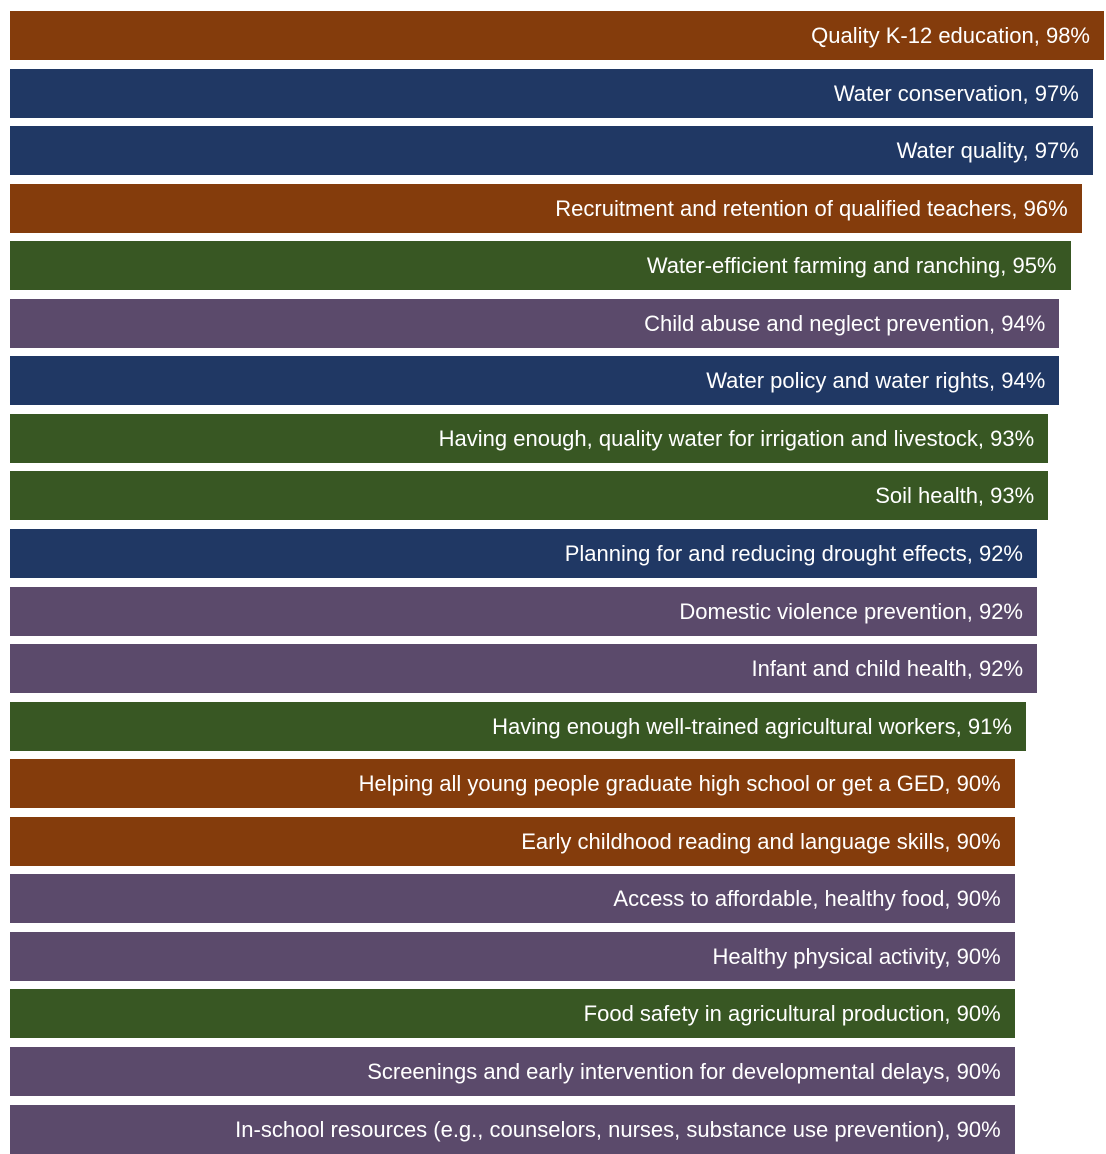 This screenshot has width=1106, height=1154. What do you see at coordinates (551, 93) in the screenshot?
I see `bar: Water conservation, 97%` at bounding box center [551, 93].